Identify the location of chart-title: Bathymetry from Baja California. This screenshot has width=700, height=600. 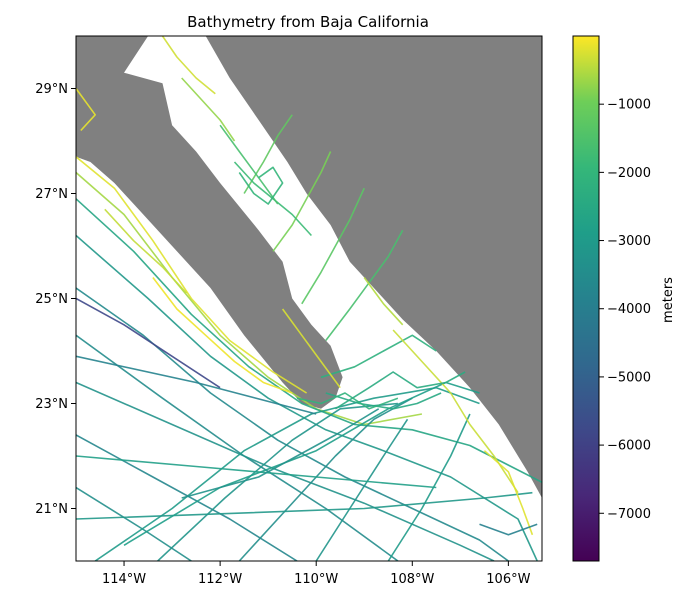
(308, 22).